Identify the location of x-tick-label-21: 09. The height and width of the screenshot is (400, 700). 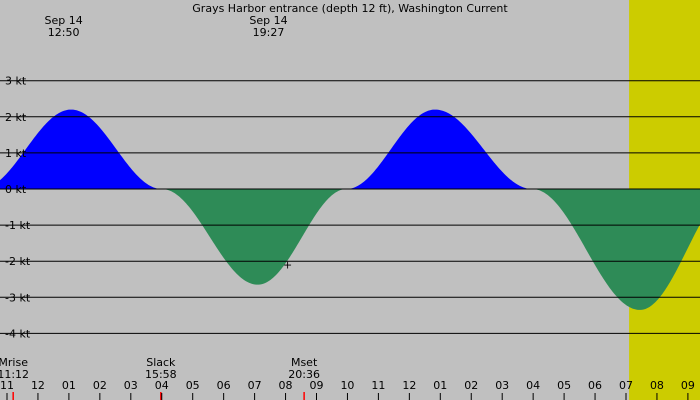
(317, 385).